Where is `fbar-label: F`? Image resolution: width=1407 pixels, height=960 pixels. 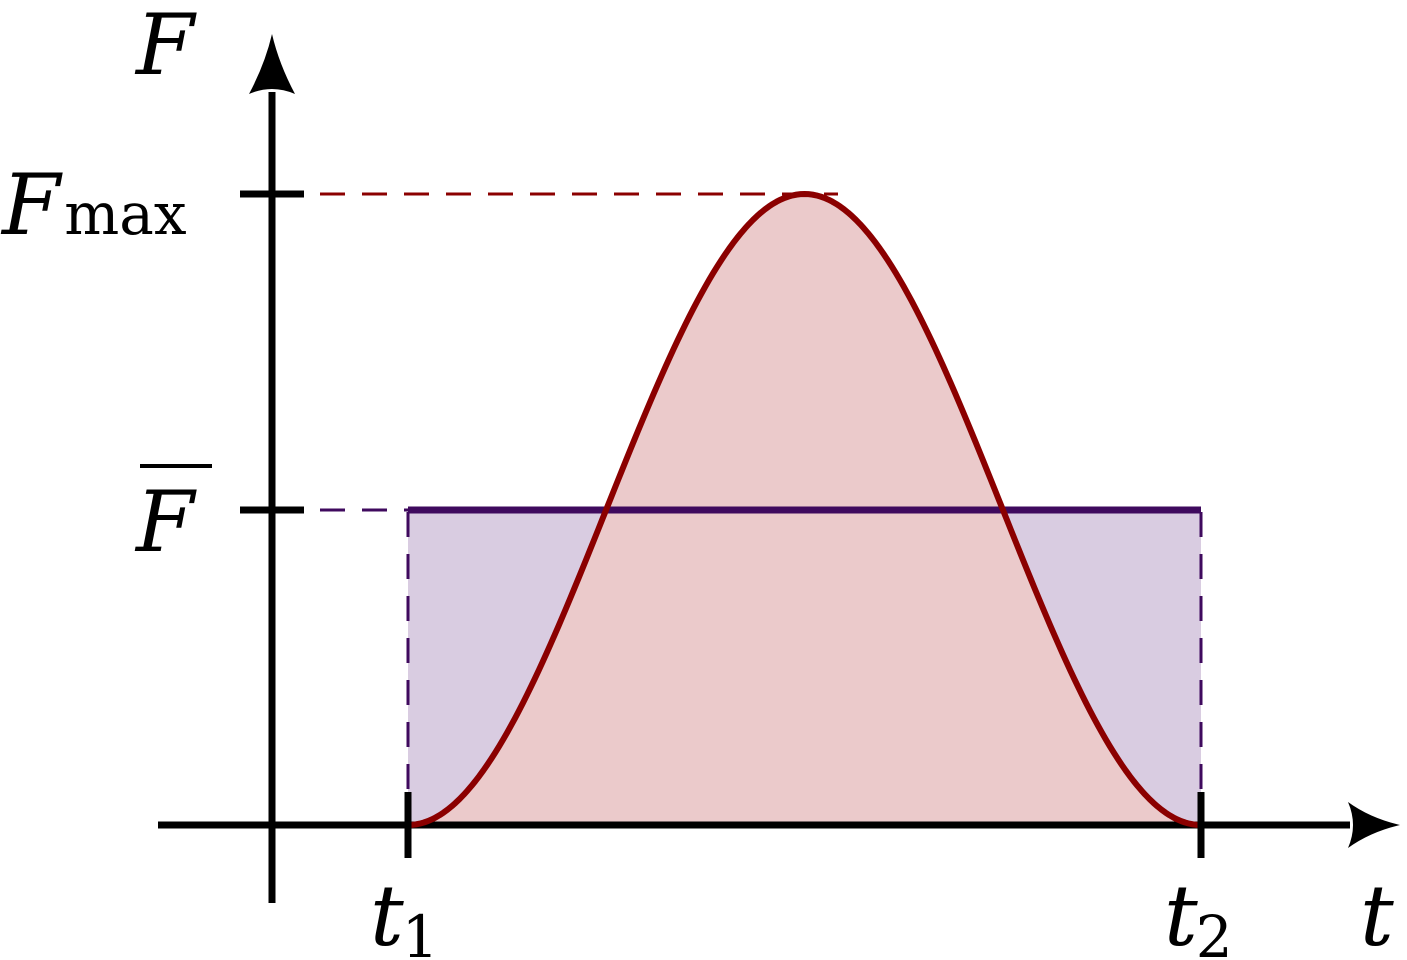 fbar-label: F is located at coordinates (165, 522).